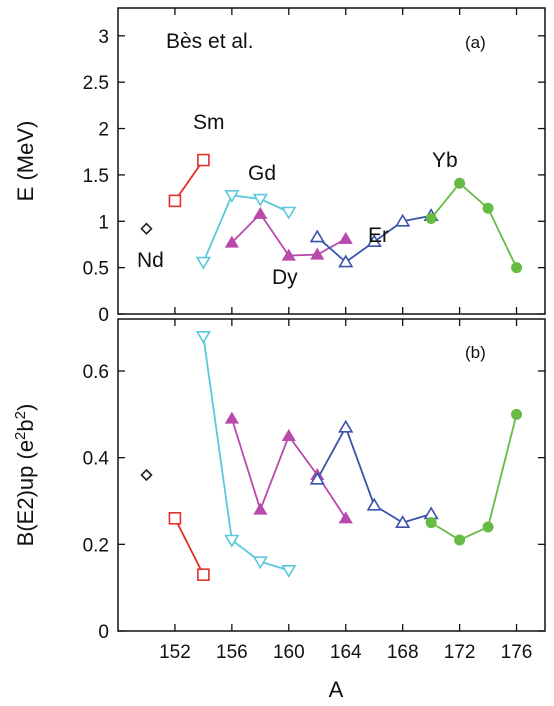 The height and width of the screenshot is (706, 554). Describe the element at coordinates (488, 208) in the screenshot. I see `circle-marker-yb: 174: 1.14` at that location.